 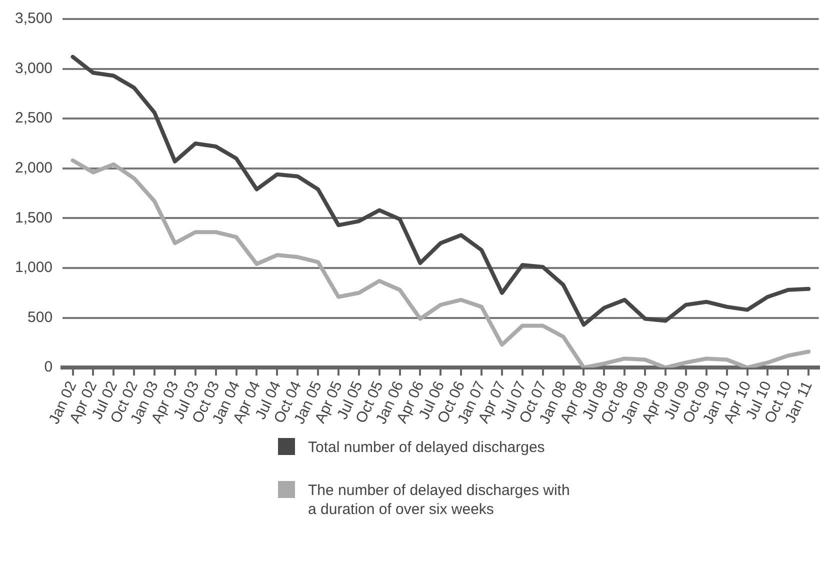 I want to click on y-tick-label: 2,000, so click(x=33, y=168).